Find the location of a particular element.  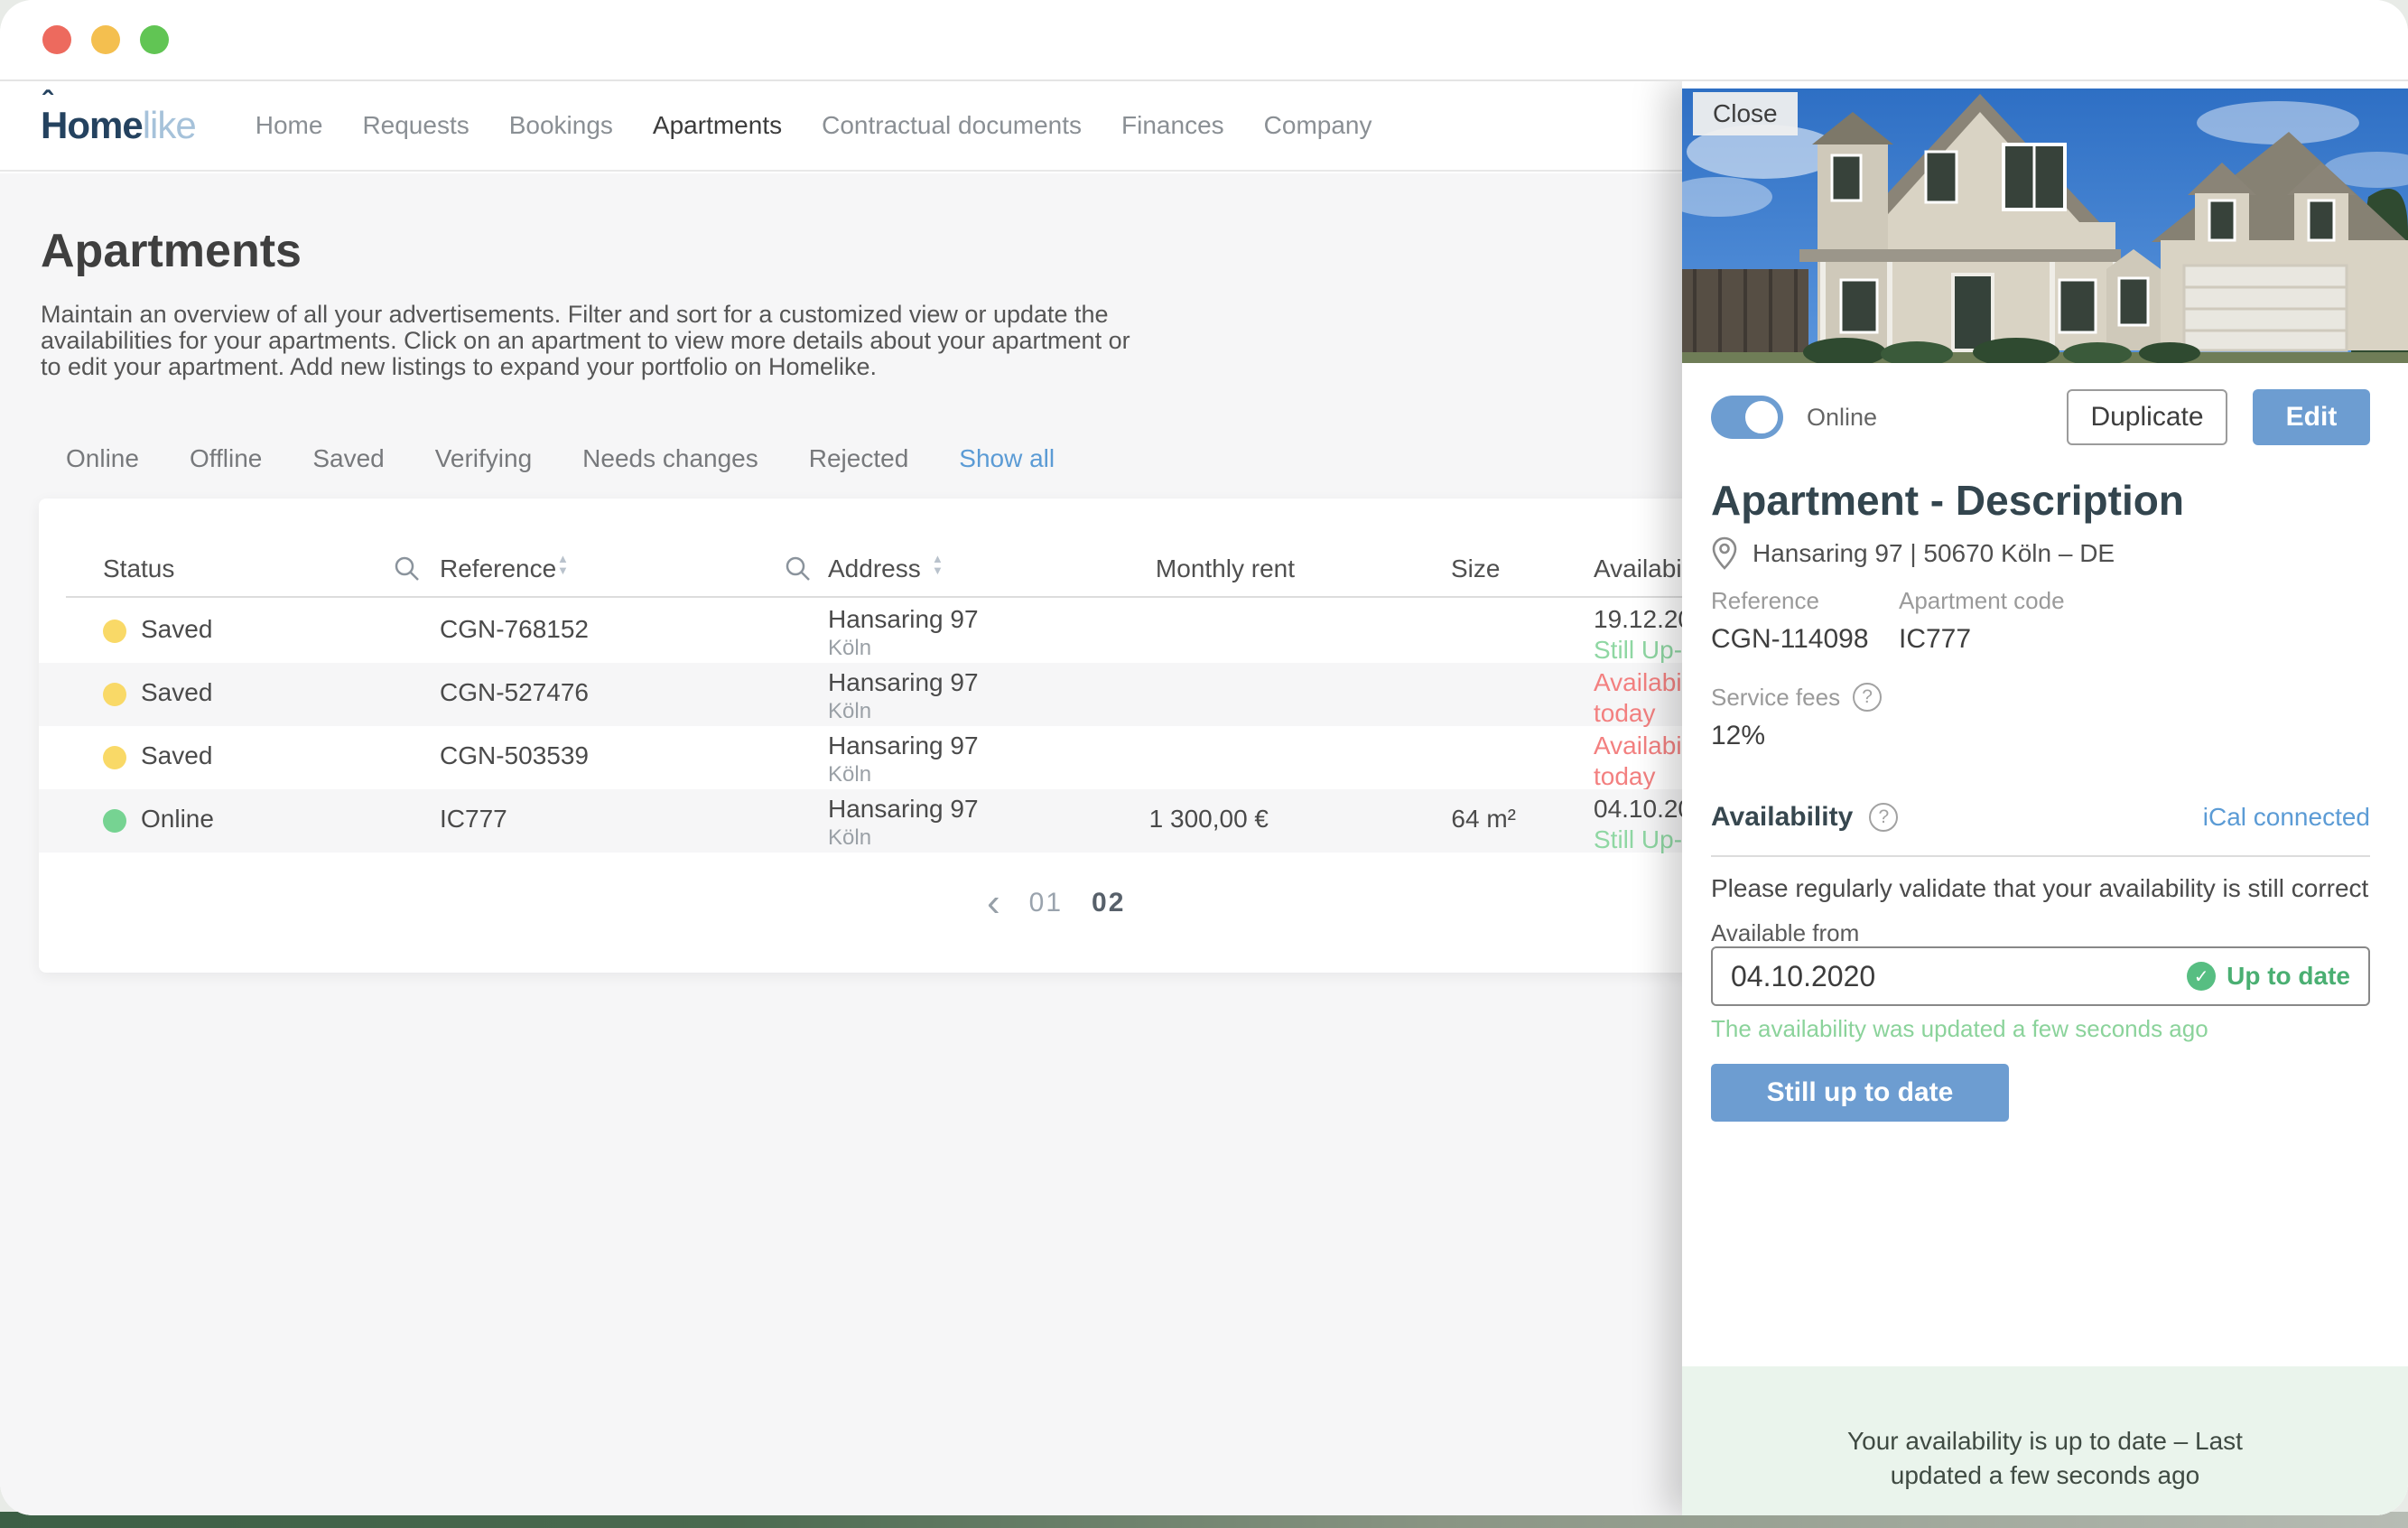

nav-item-bookings: Bookings is located at coordinates (560, 125).